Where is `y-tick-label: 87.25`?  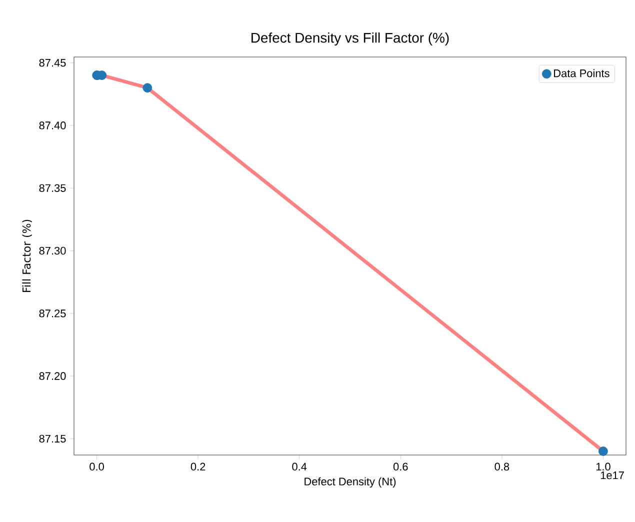
y-tick-label: 87.25 is located at coordinates (52, 314).